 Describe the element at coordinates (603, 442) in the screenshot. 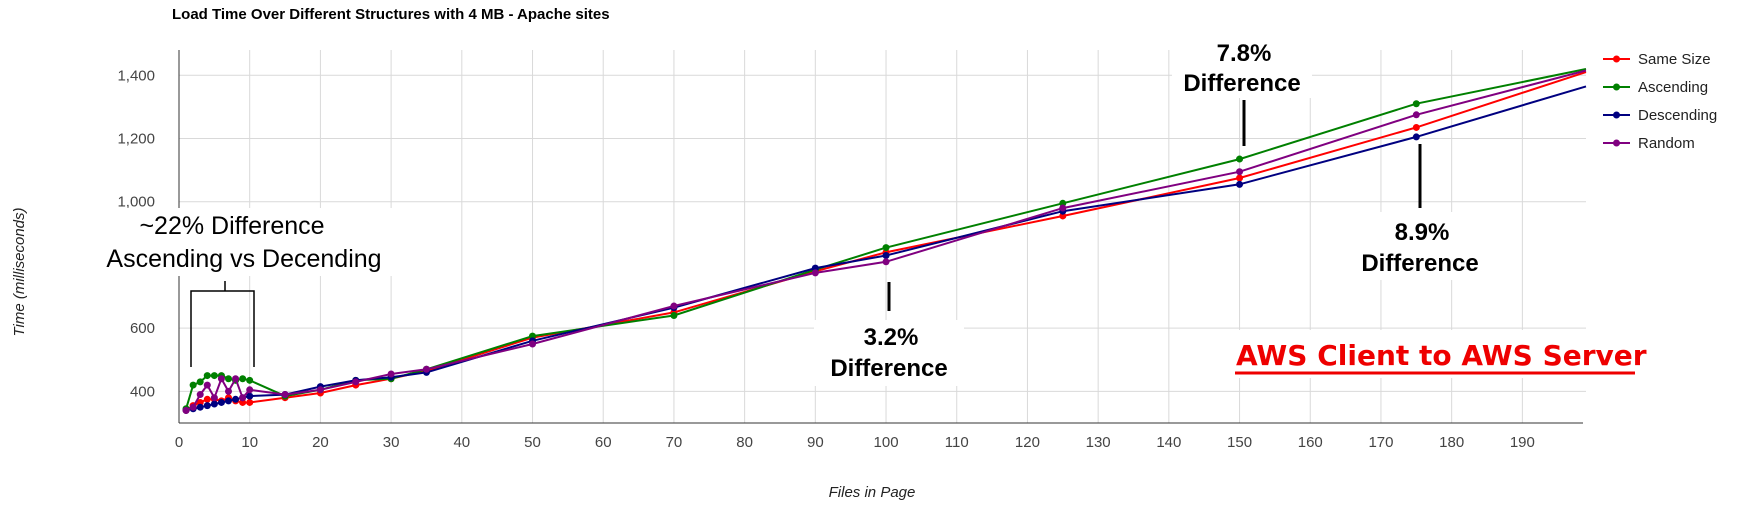

I see `x-tick-label: 60` at that location.